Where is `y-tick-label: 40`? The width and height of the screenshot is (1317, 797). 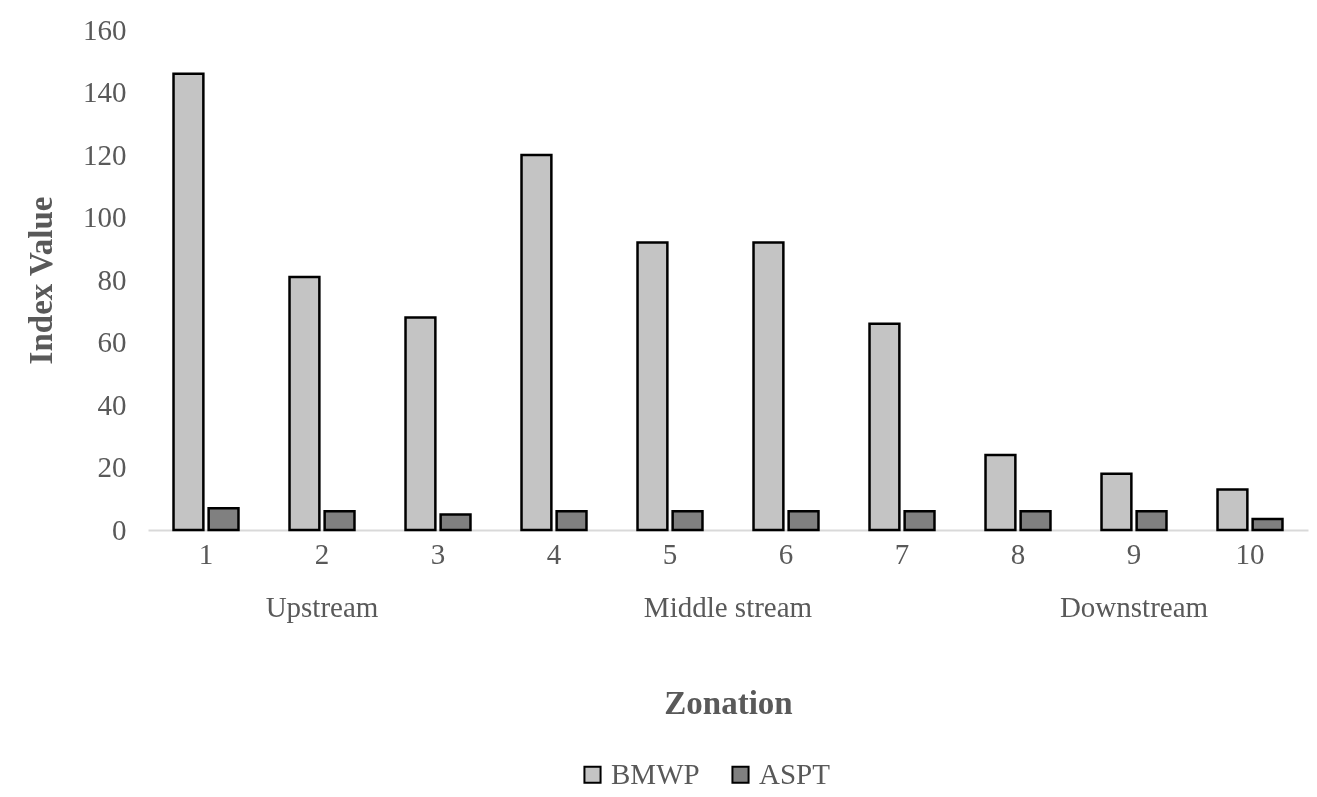
y-tick-label: 40 is located at coordinates (112, 404).